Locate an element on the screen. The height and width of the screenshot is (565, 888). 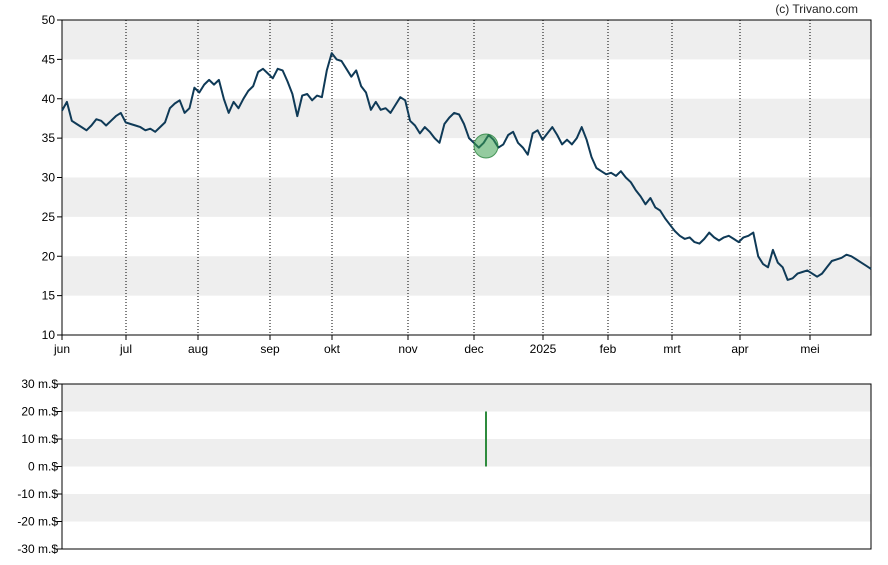
y-tick-label: 30 is located at coordinates (49, 178).